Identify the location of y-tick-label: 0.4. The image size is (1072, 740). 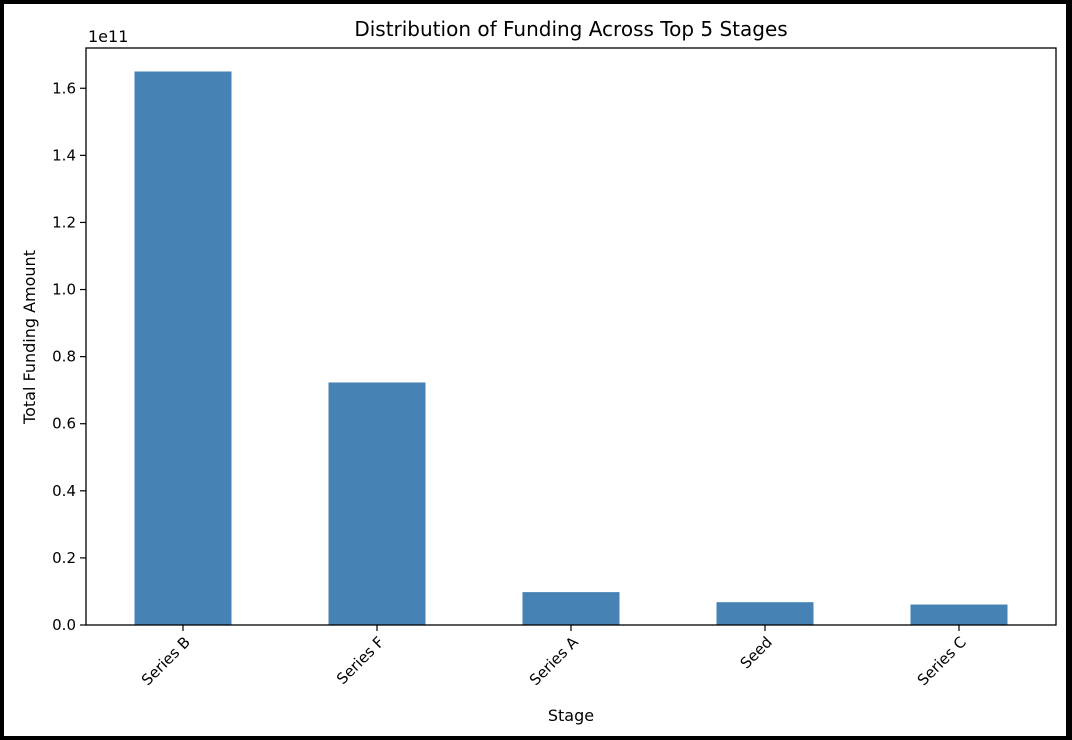
(64, 491).